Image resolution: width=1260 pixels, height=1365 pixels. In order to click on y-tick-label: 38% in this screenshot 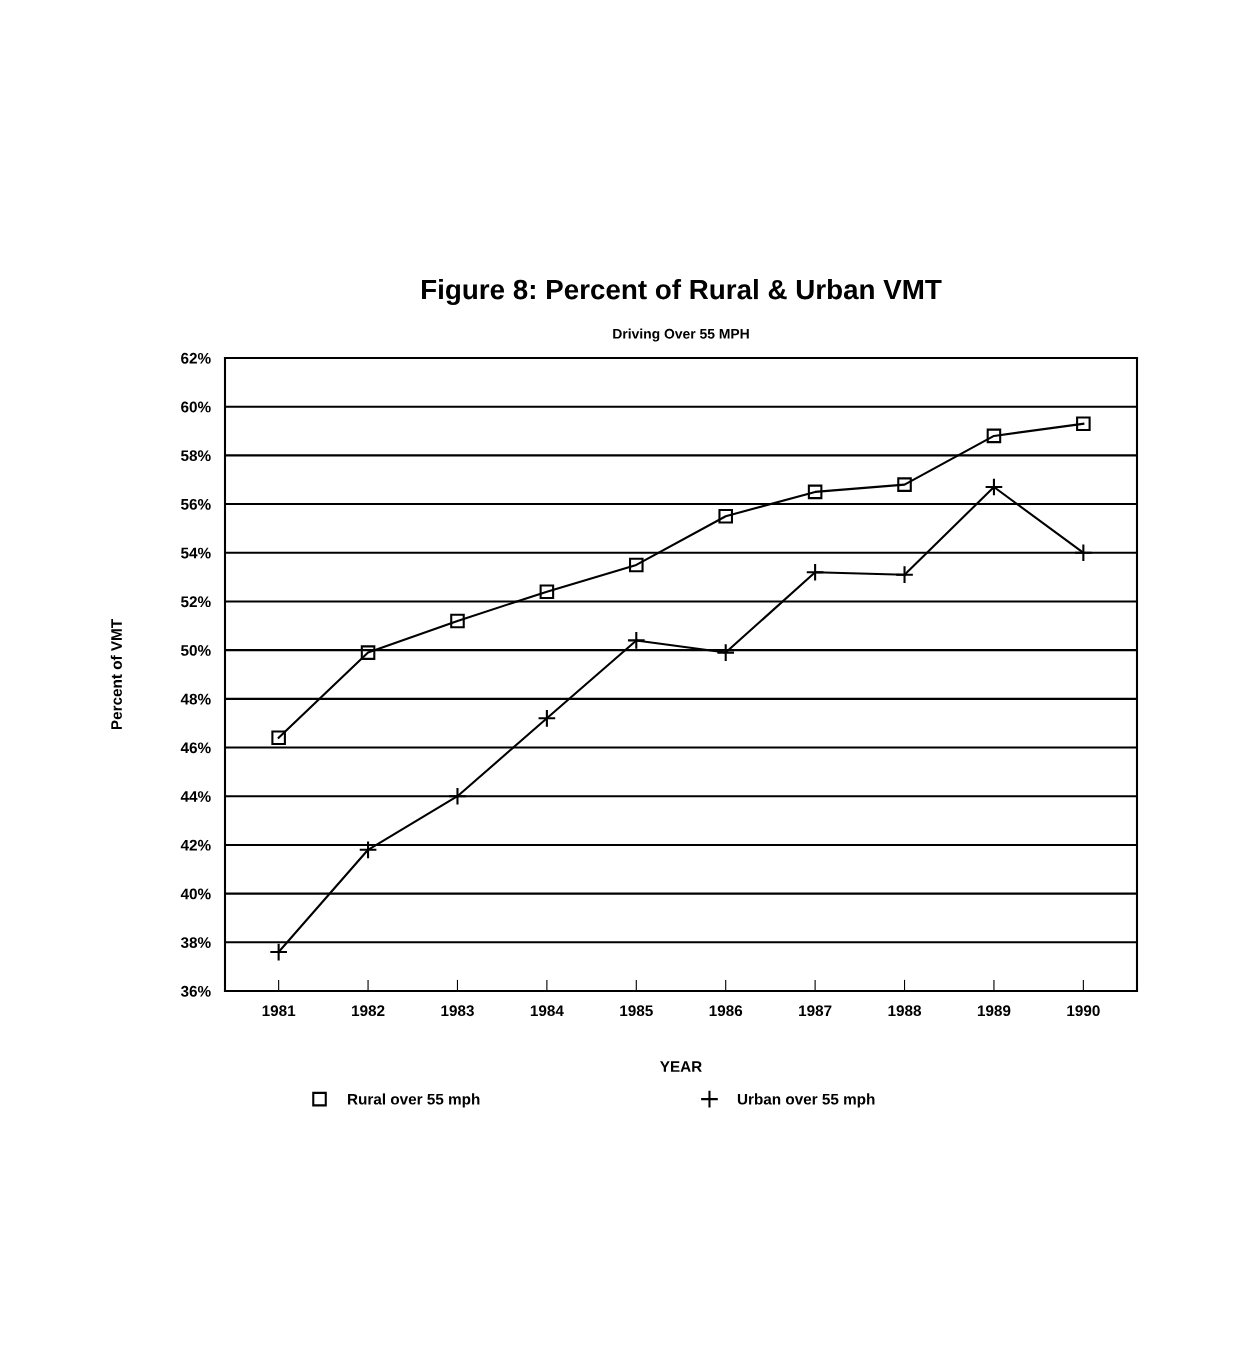, I will do `click(195, 943)`.